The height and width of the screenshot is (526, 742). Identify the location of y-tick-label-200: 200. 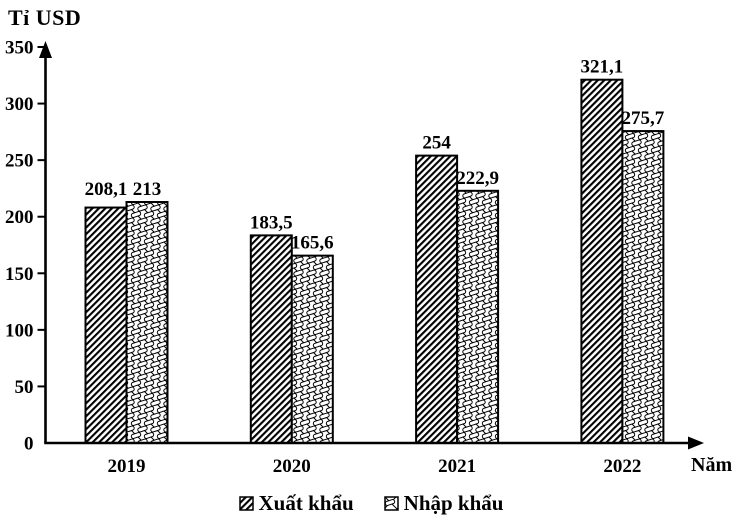
(19, 217).